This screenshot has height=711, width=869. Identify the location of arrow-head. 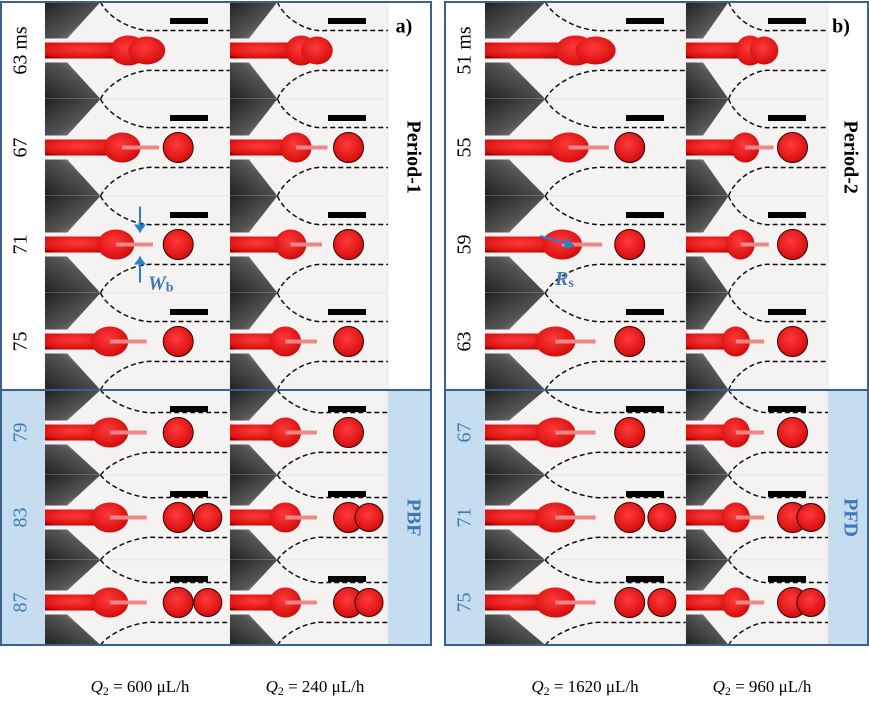
(140, 228).